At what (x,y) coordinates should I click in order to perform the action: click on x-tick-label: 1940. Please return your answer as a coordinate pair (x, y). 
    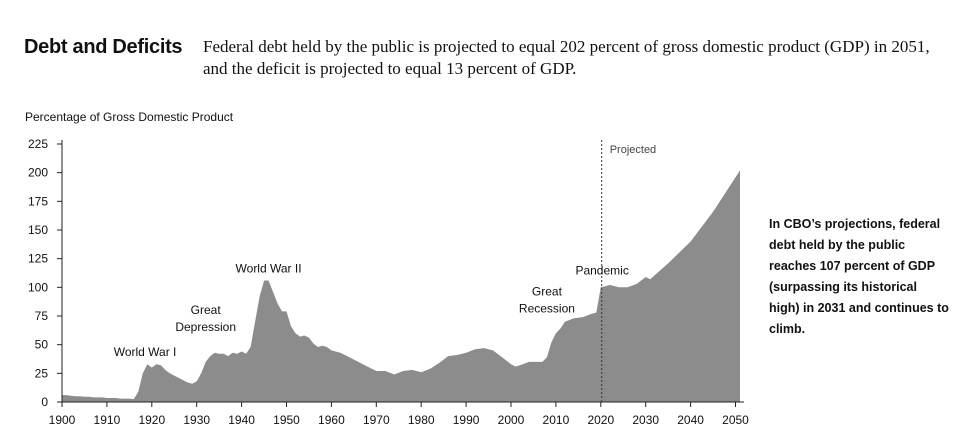
    Looking at the image, I should click on (241, 420).